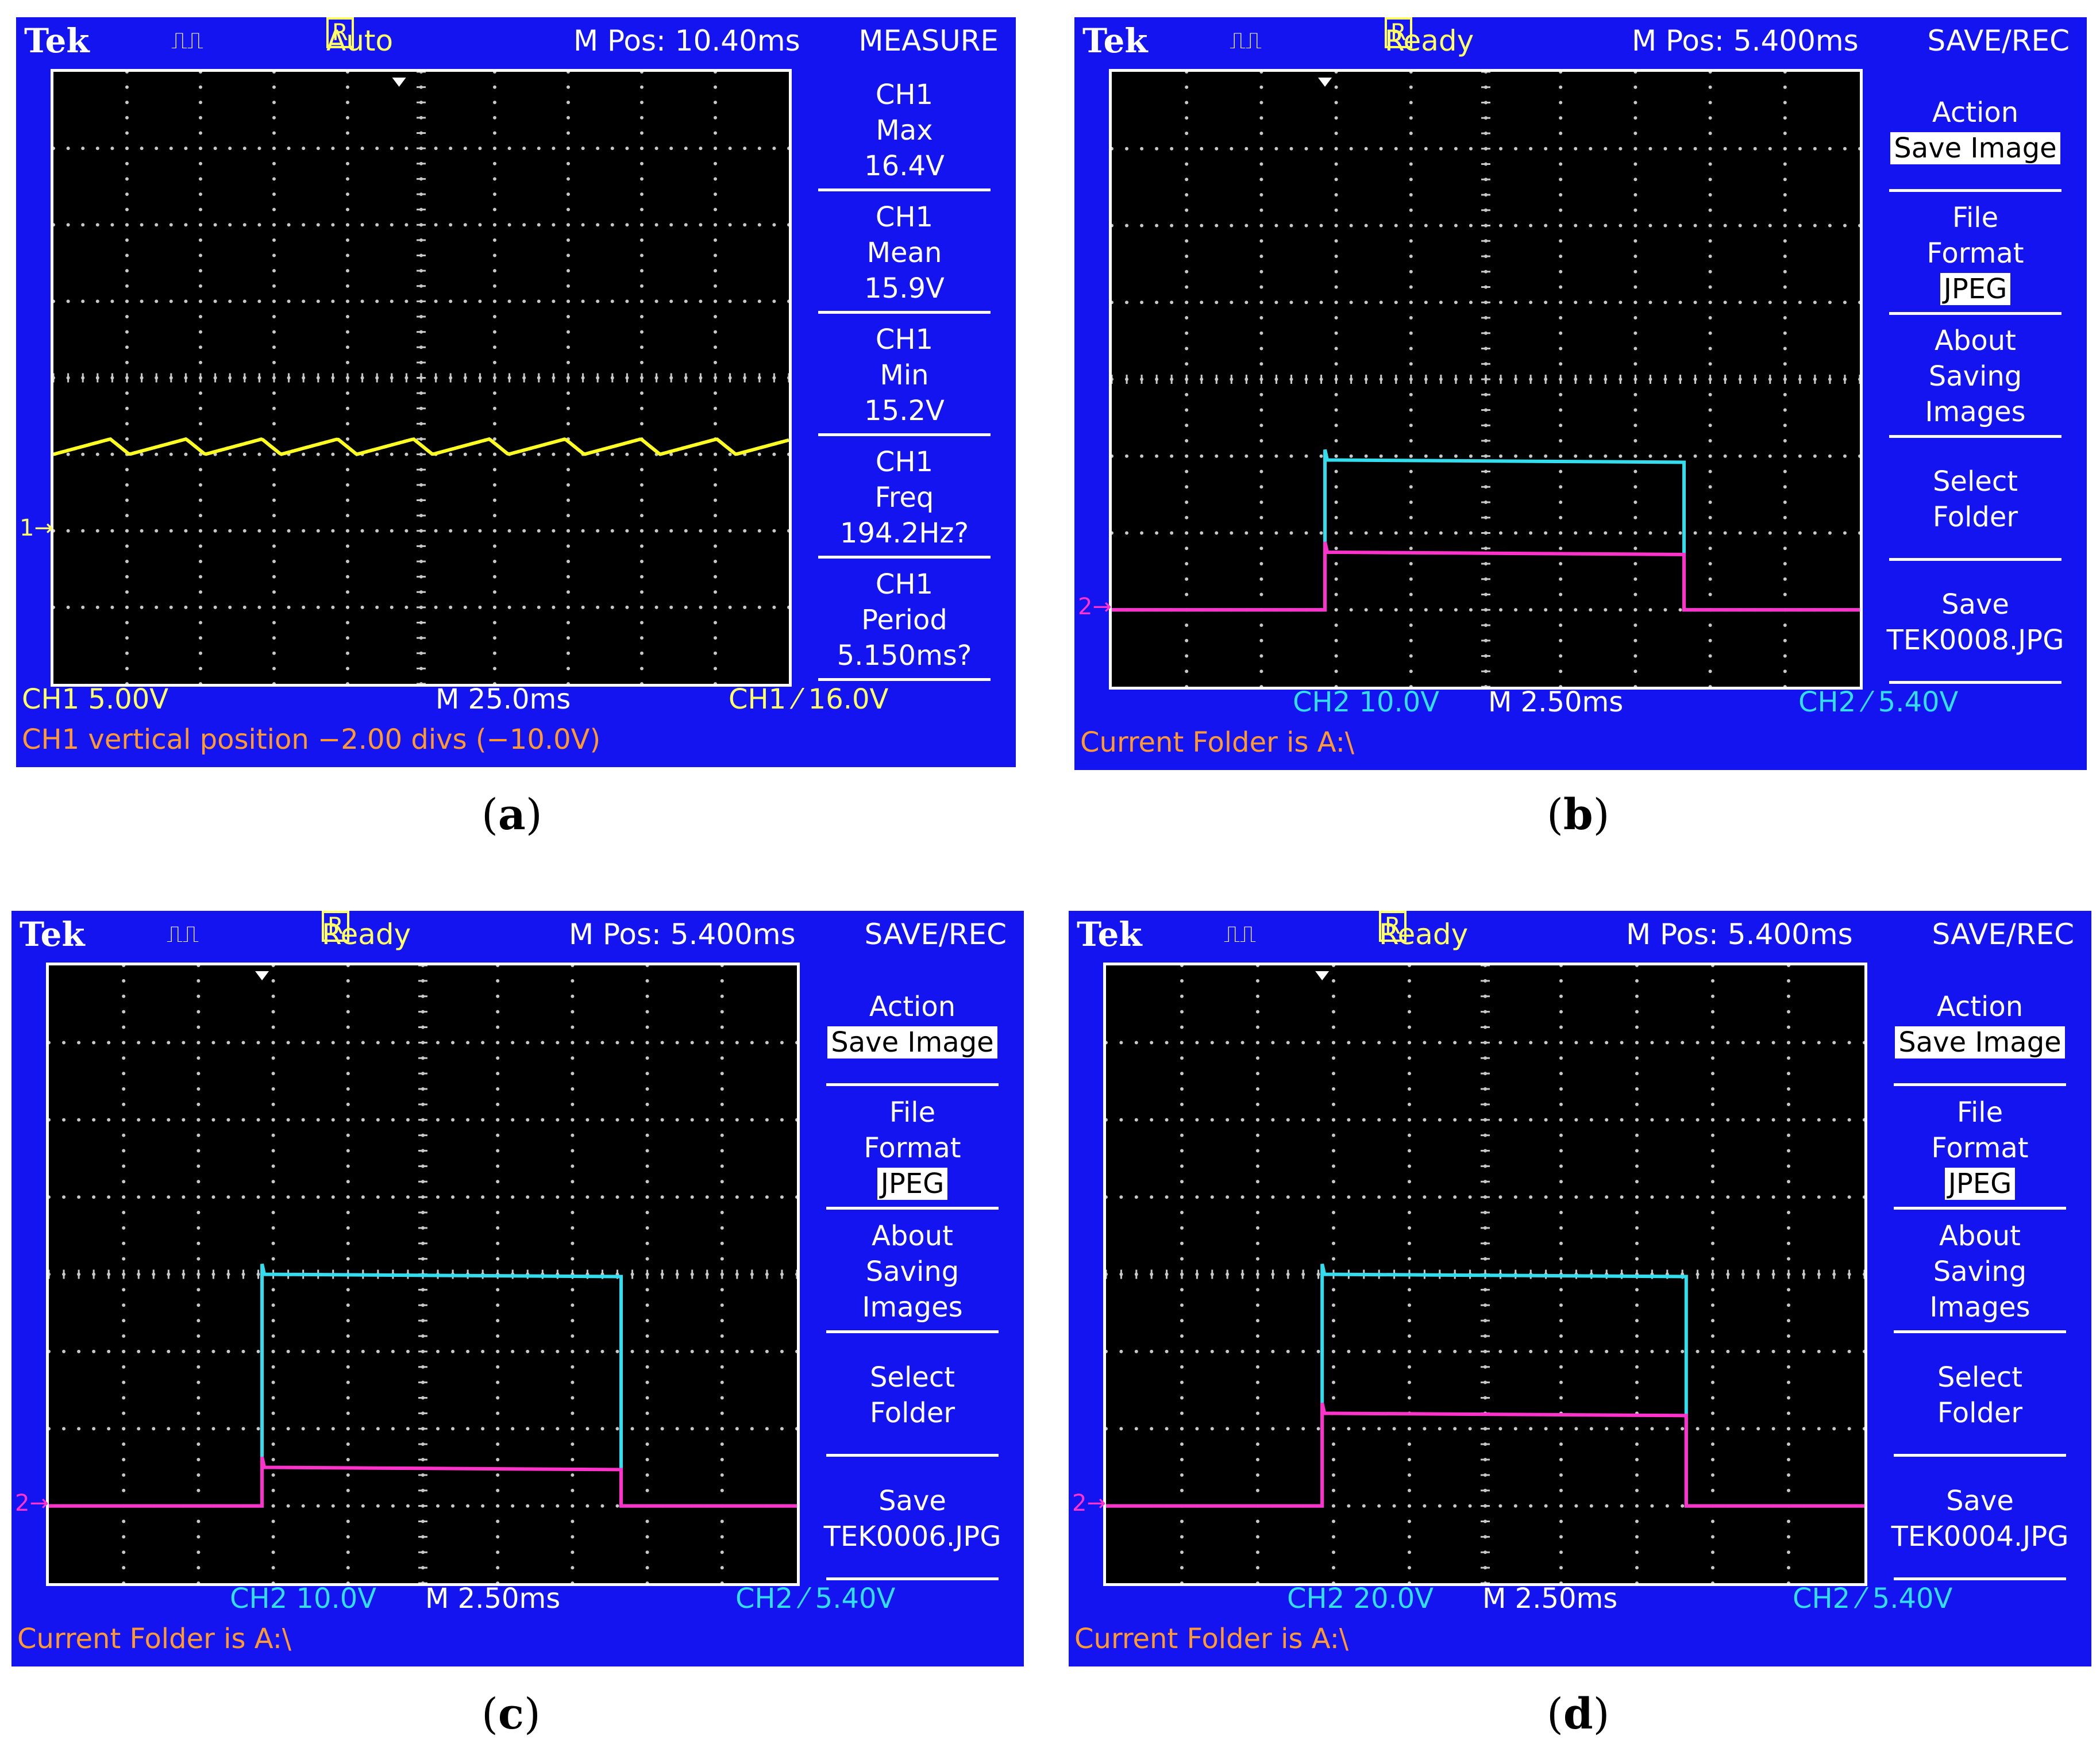 The image size is (2100, 1759). What do you see at coordinates (32, 1502) in the screenshot?
I see `channel-ground-marker: 2→` at bounding box center [32, 1502].